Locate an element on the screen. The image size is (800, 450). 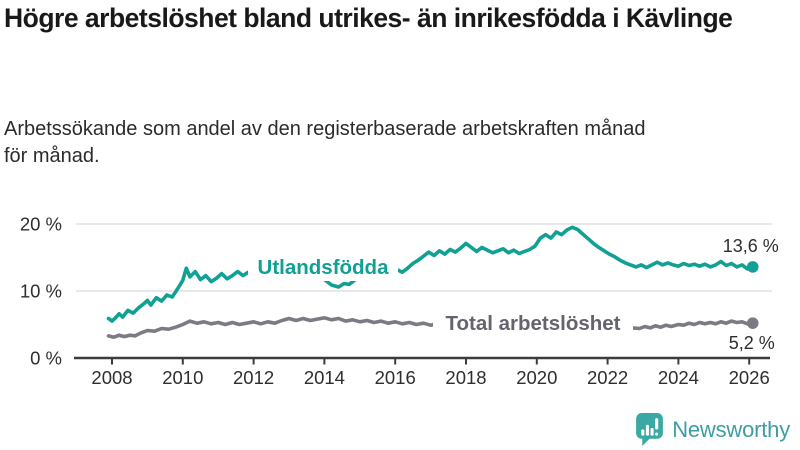
series-line-total is located at coordinates (430, 327).